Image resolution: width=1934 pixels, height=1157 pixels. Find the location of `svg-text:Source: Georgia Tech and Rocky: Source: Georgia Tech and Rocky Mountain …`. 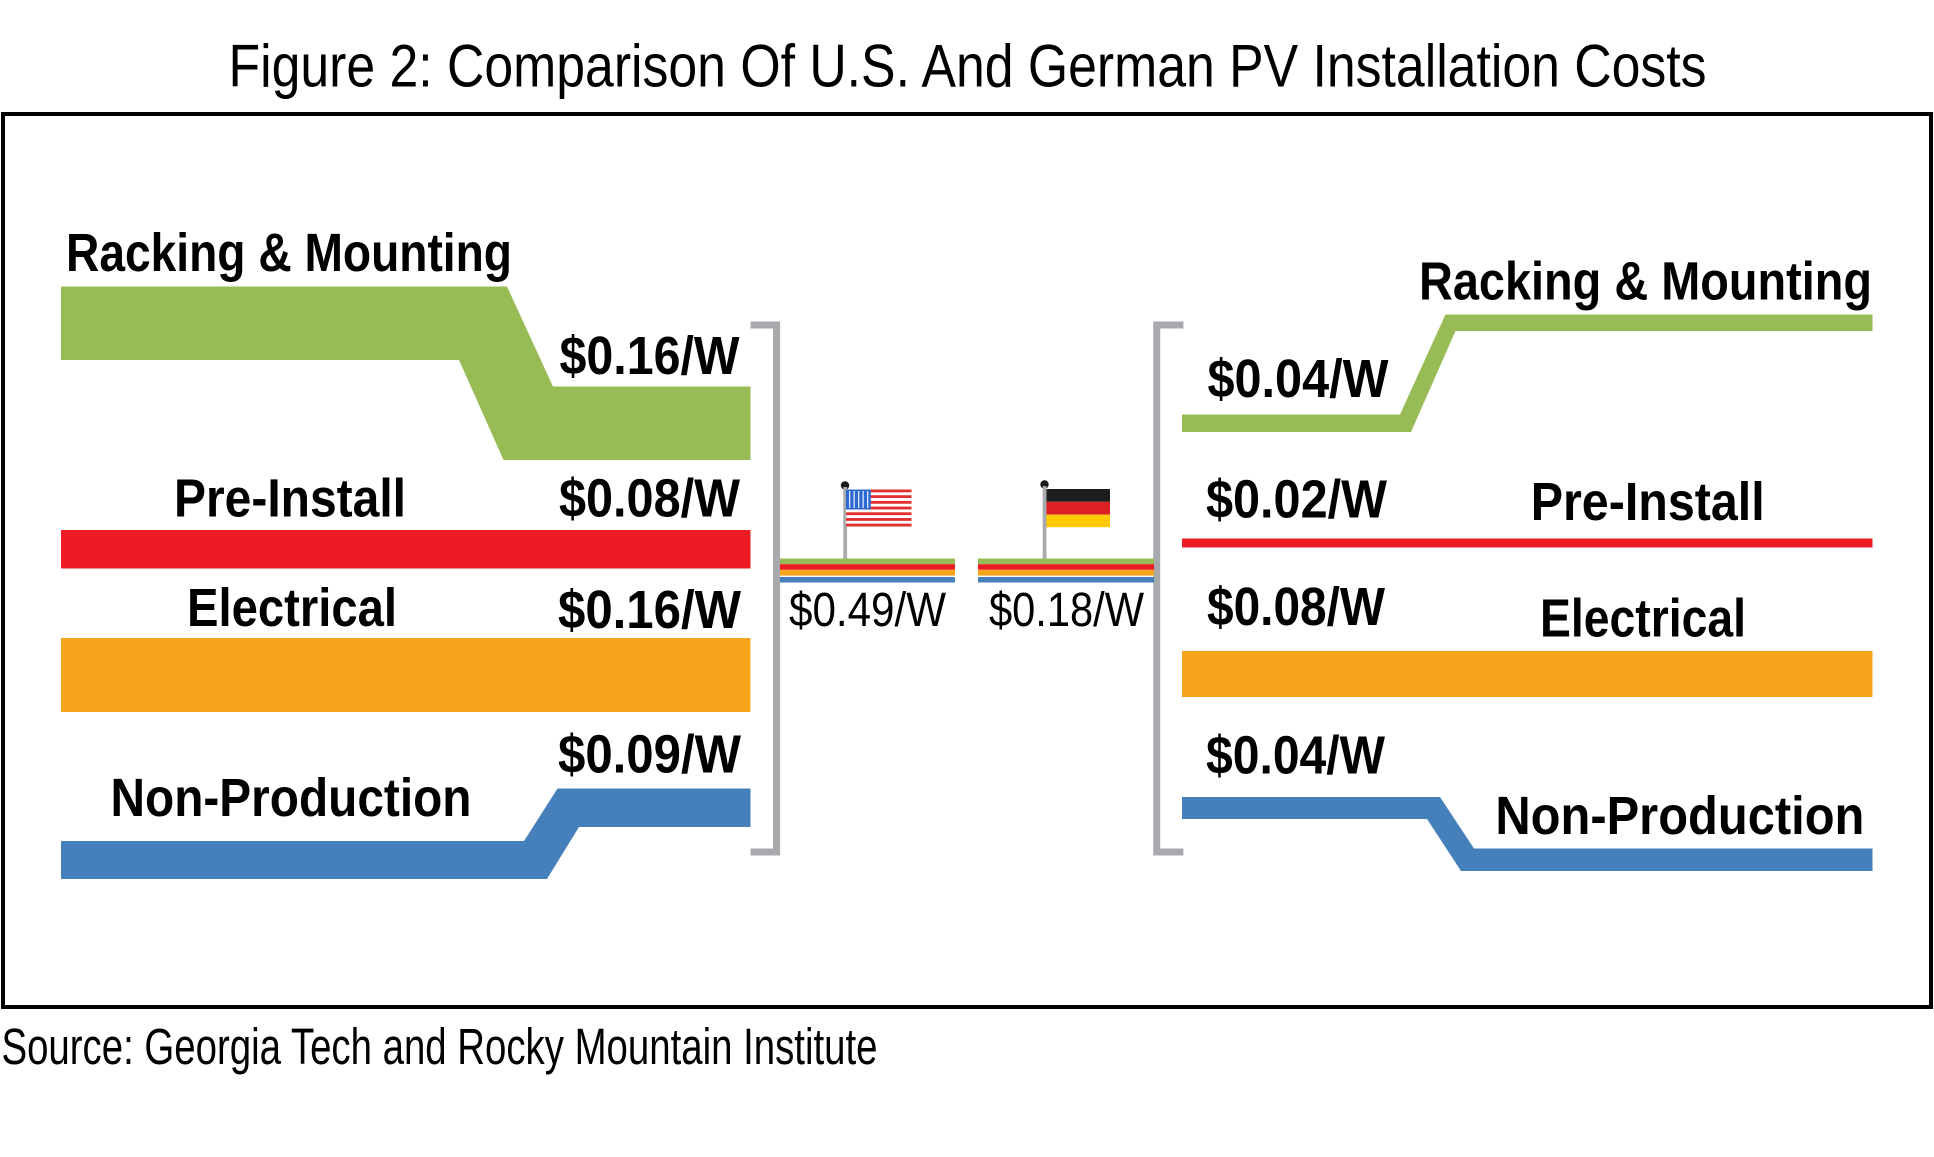

svg-text:Source: Georgia Tech and Rocky: Source: Georgia Tech and Rocky Mountain … is located at coordinates (440, 1046).